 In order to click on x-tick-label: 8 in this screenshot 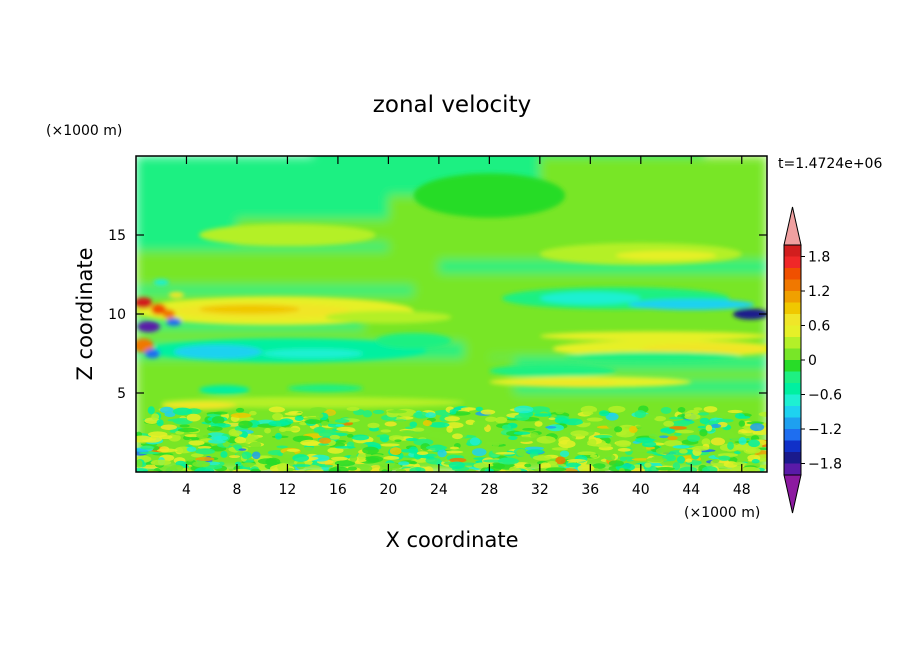, I will do `click(236, 490)`.